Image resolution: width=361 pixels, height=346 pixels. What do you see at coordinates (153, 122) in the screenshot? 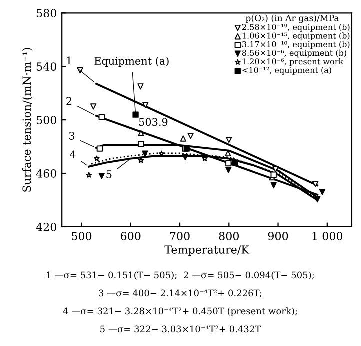
I see `annotation: 503.9` at bounding box center [153, 122].